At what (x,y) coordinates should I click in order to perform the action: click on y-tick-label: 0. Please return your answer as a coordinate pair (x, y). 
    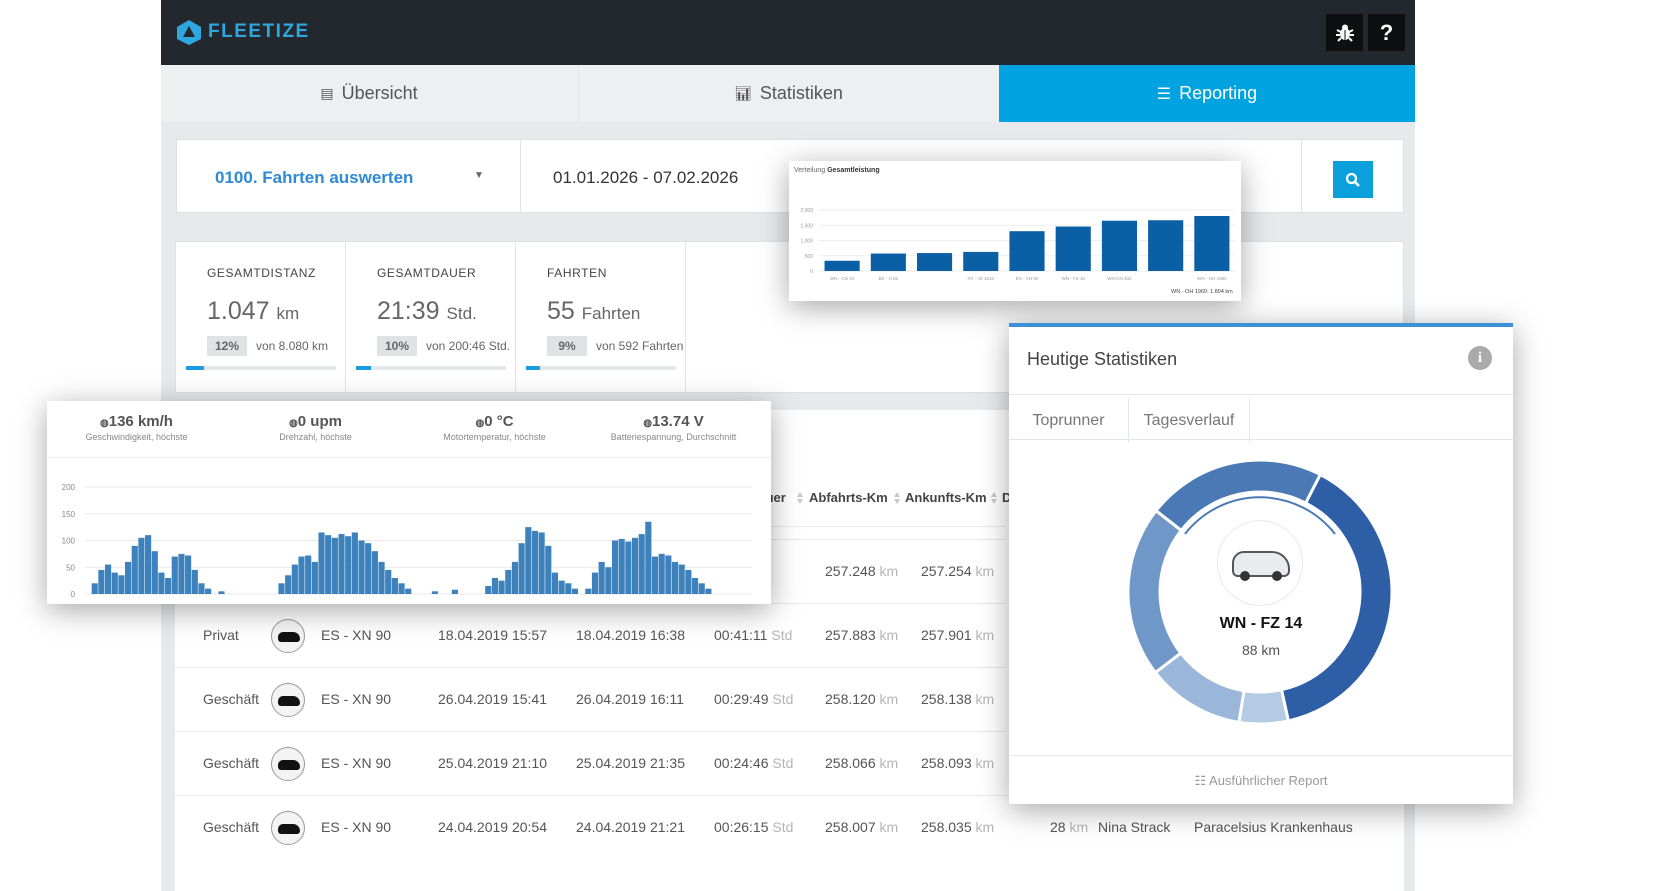
    Looking at the image, I should click on (811, 272).